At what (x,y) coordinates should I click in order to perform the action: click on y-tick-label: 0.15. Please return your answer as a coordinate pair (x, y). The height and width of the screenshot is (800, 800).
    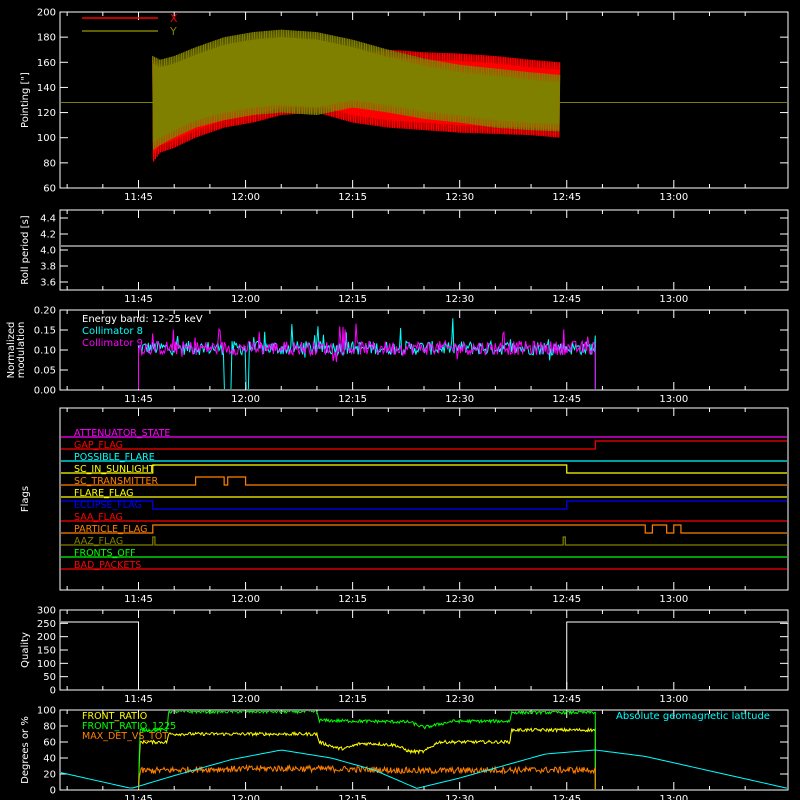
    Looking at the image, I should click on (45, 331).